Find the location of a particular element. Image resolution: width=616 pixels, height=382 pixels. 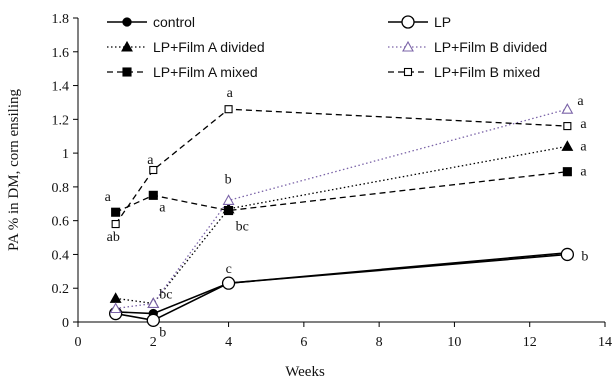

y-tick-label: 0.4 is located at coordinates (61, 255).